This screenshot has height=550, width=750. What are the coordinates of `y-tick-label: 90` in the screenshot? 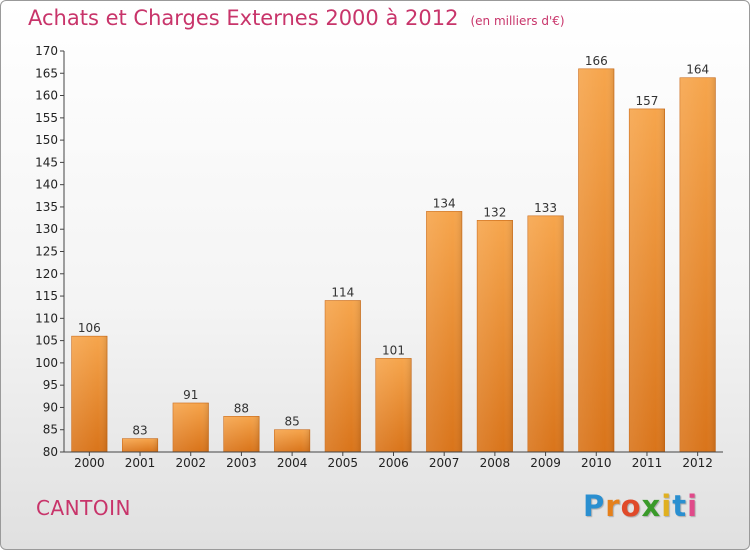 It's located at (50, 407).